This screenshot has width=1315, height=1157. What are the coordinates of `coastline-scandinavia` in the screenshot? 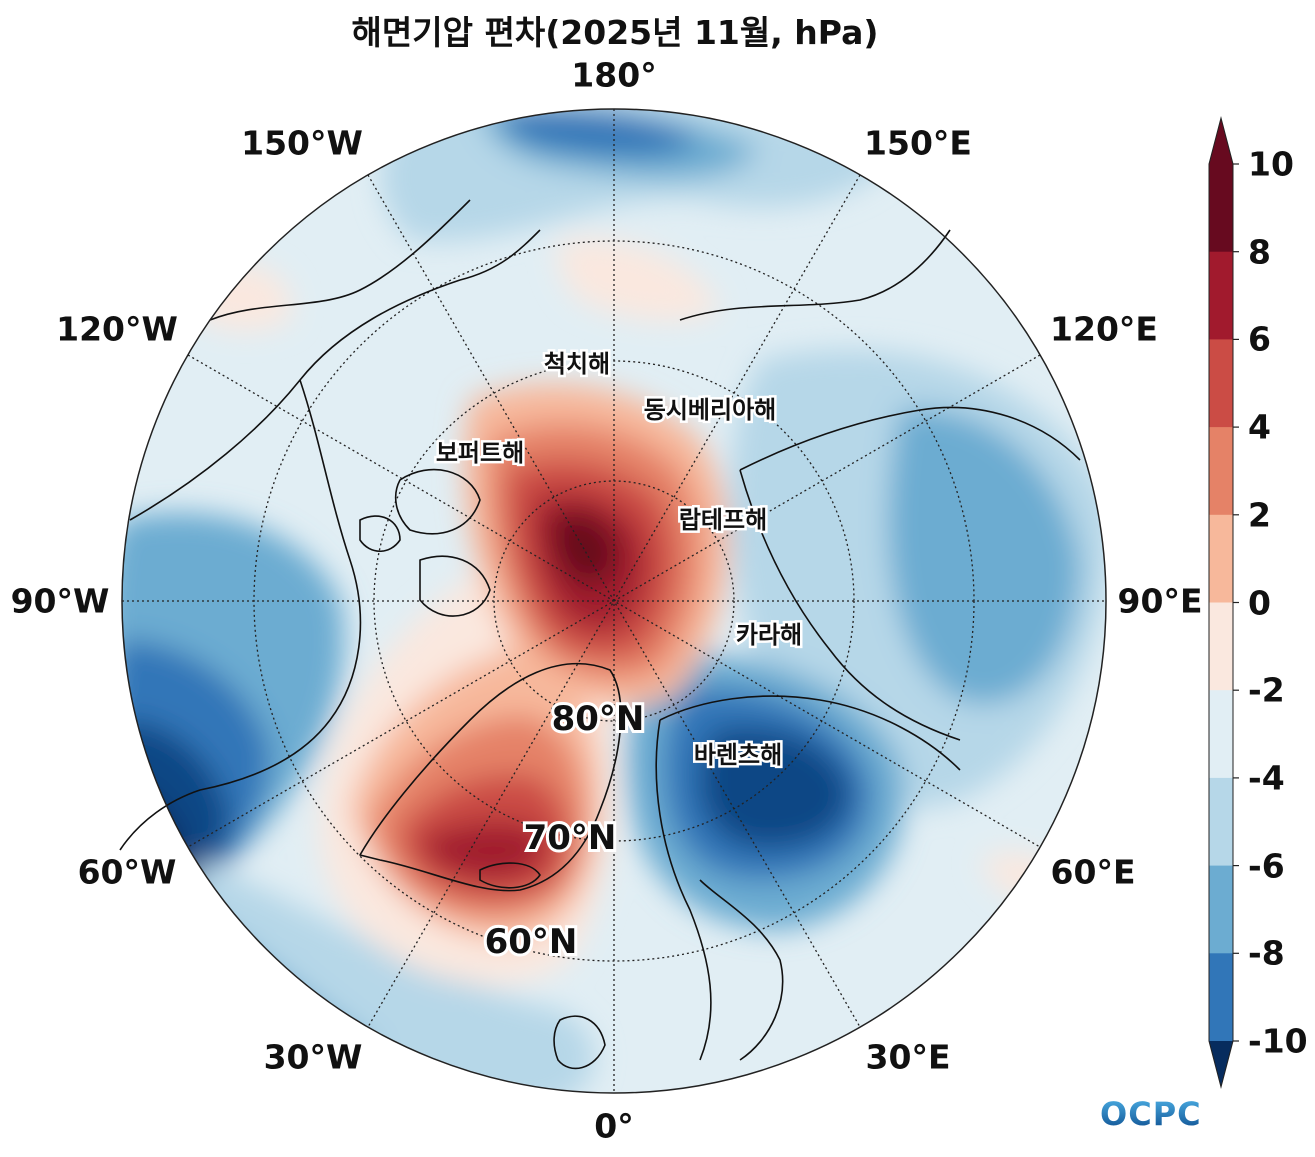 It's located at (741, 970).